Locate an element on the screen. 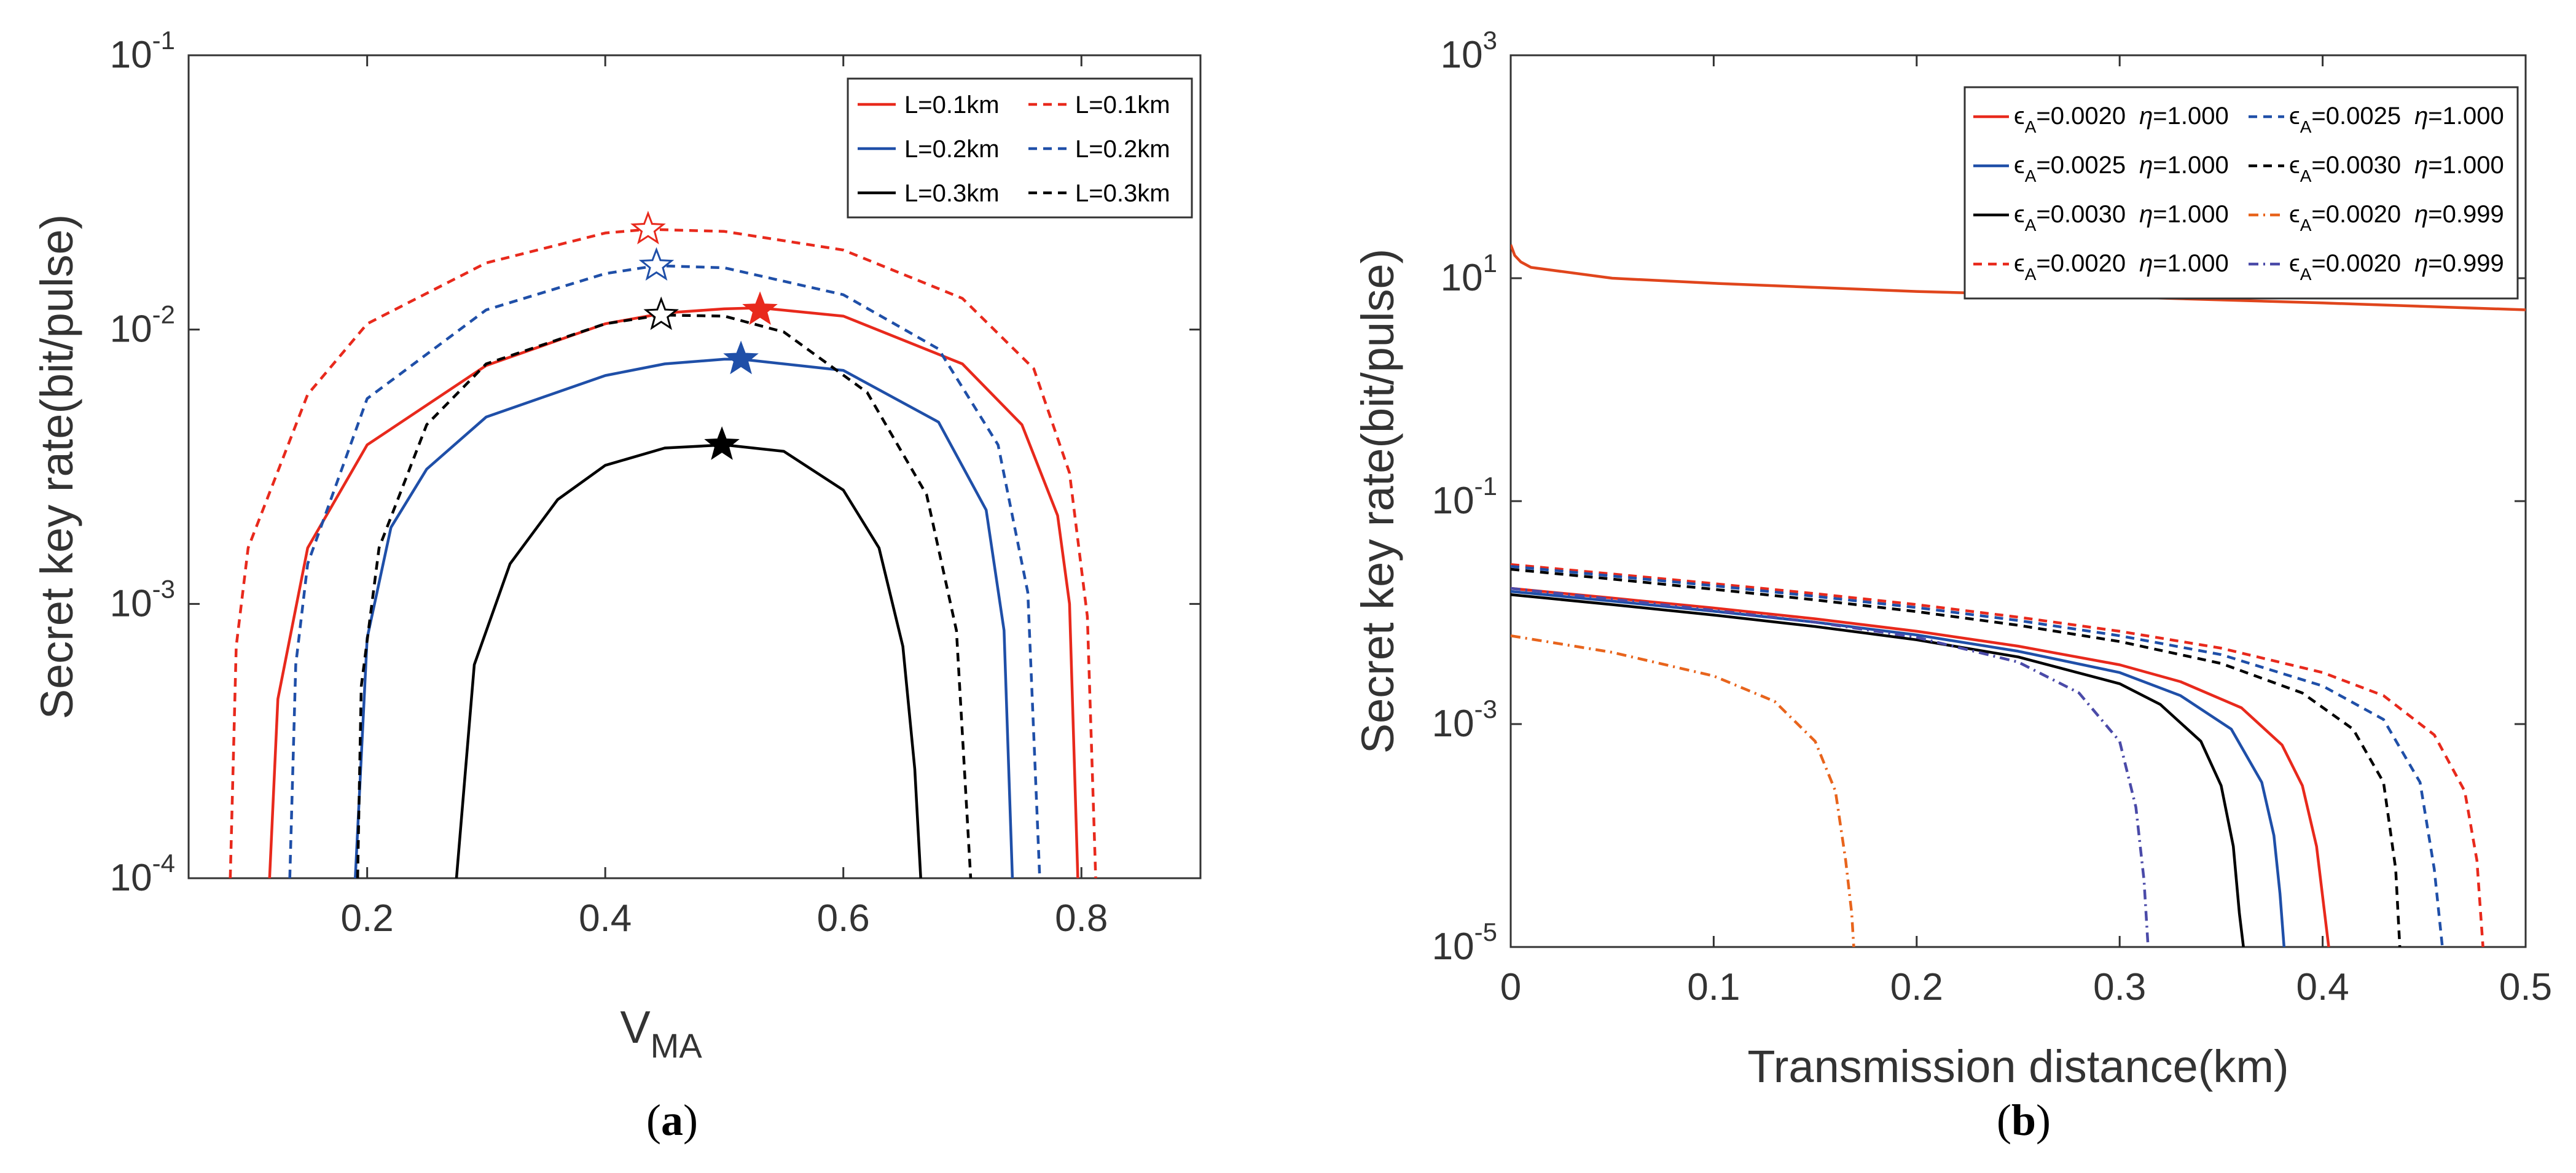 Image resolution: width=2576 pixels, height=1173 pixels. panel-a-legend-entry-label: L=0.3km is located at coordinates (1122, 193).